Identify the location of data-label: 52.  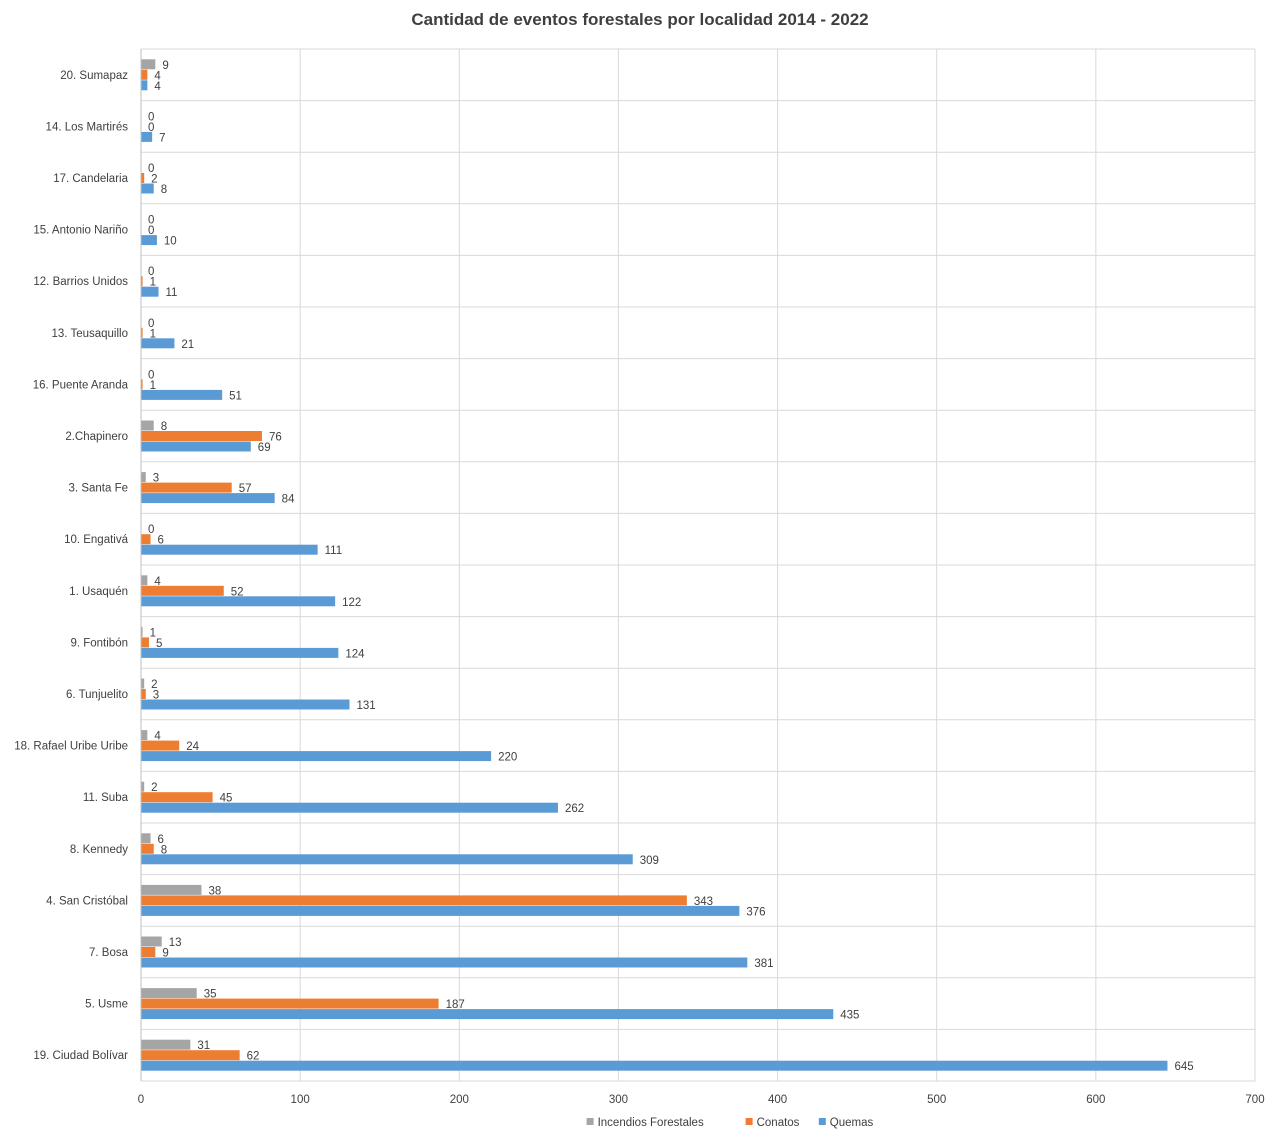
(237, 592).